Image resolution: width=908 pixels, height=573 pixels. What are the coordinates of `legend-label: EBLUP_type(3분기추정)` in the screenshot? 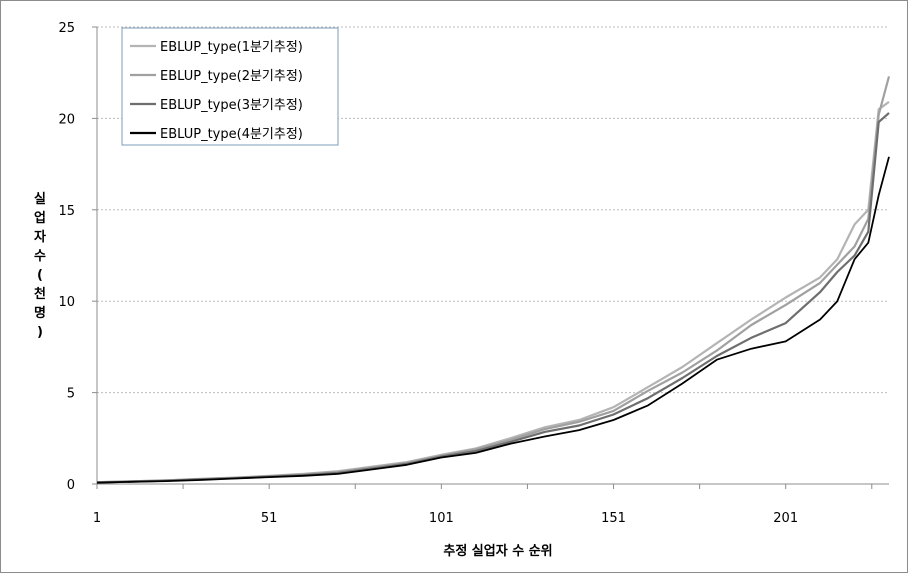 It's located at (231, 105).